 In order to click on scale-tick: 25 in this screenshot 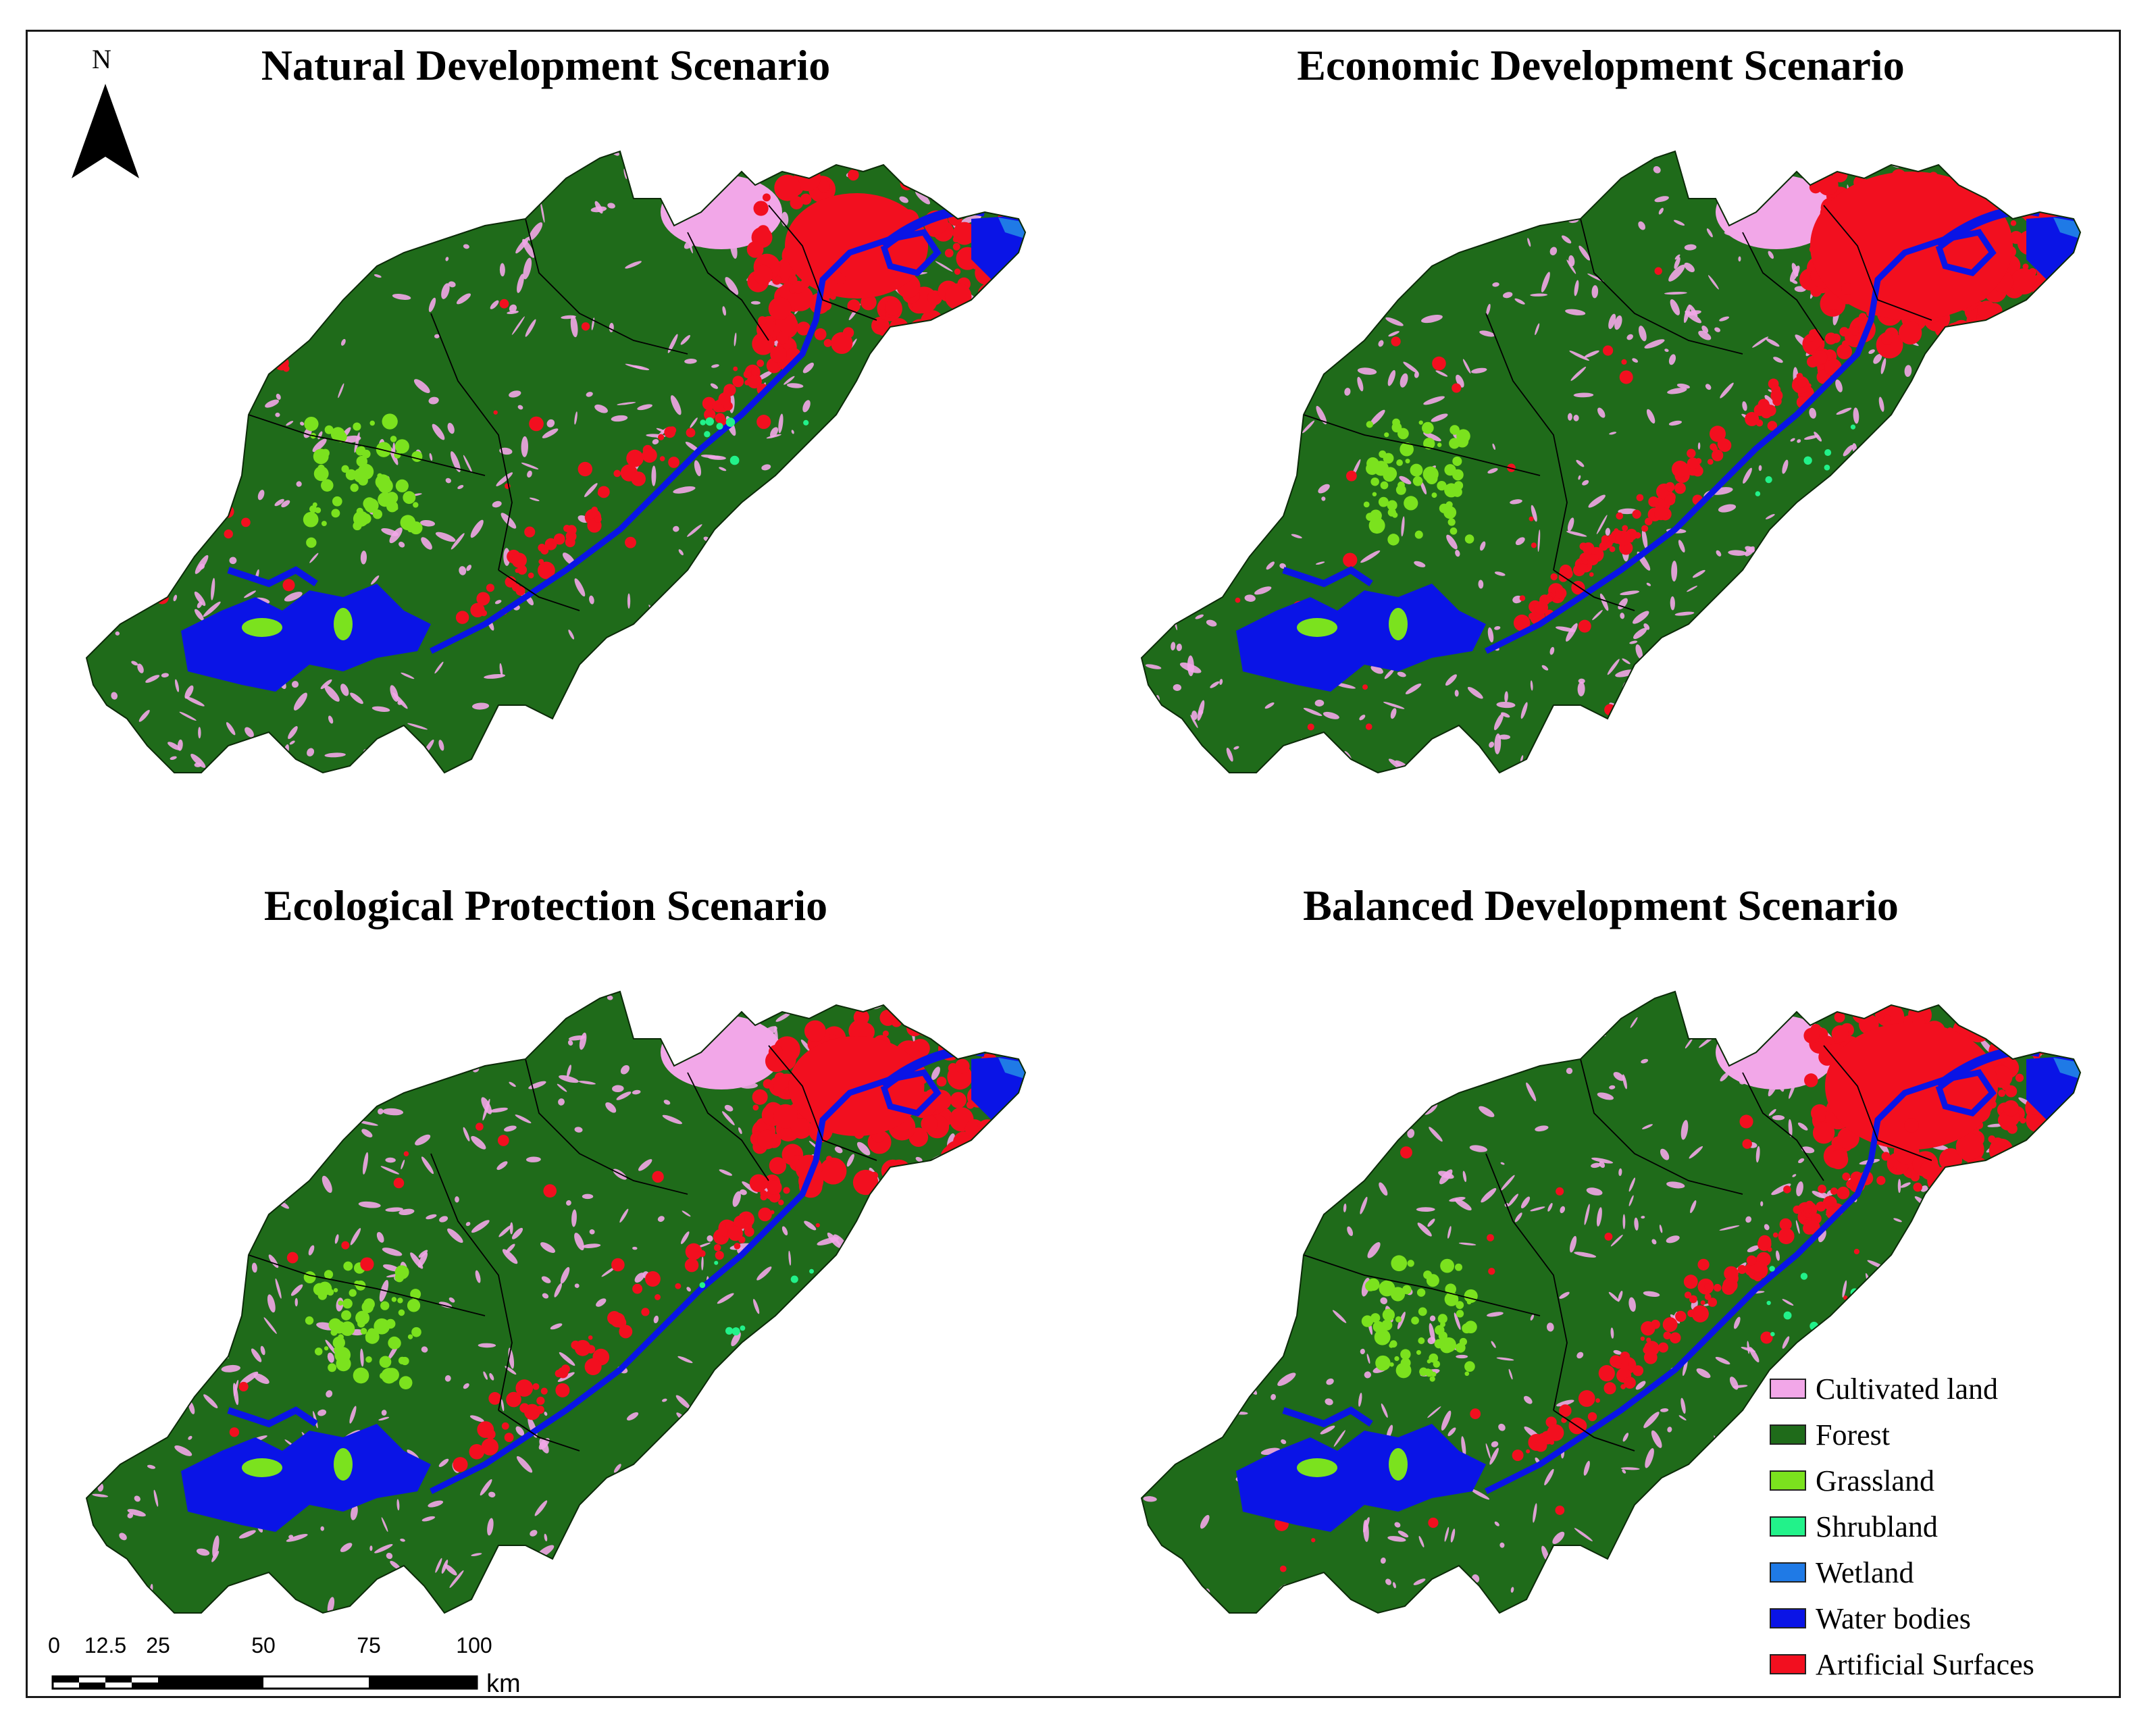, I will do `click(158, 1645)`.